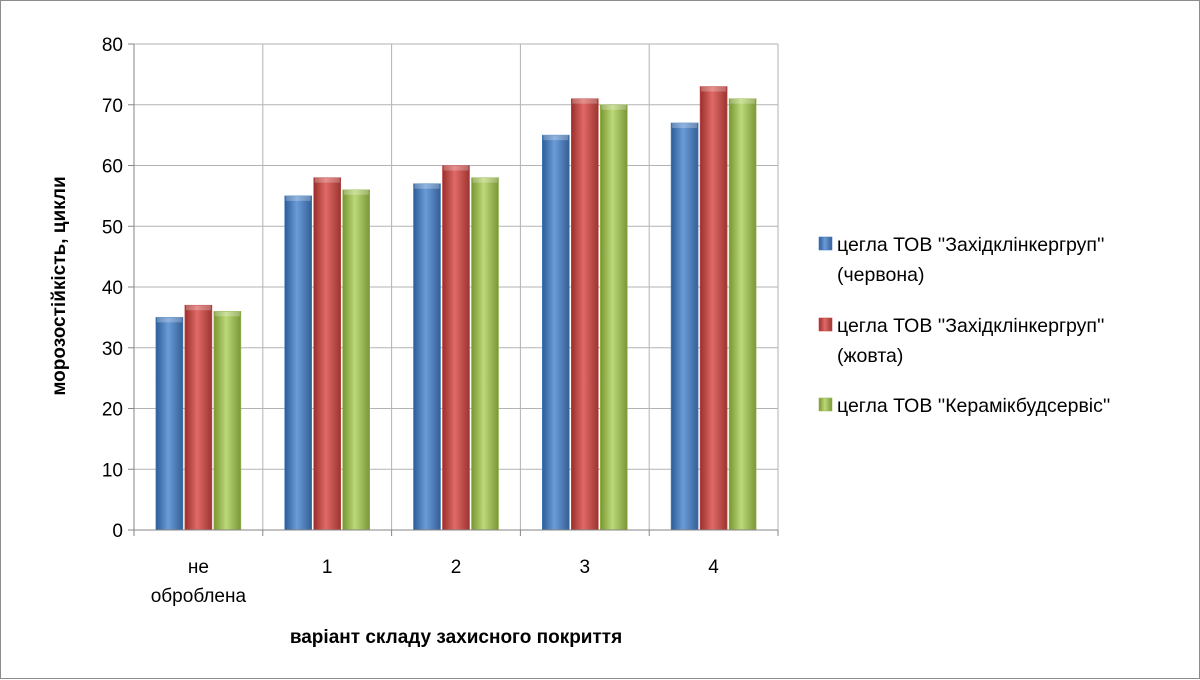 Image resolution: width=1200 pixels, height=680 pixels. Describe the element at coordinates (112, 410) in the screenshot. I see `y-tick-label: 20` at that location.